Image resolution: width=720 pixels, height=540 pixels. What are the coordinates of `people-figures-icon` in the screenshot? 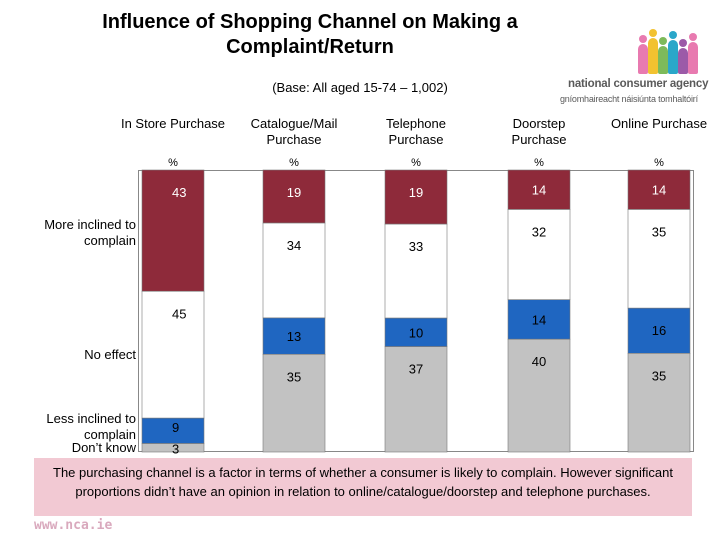 It's located at (668, 51).